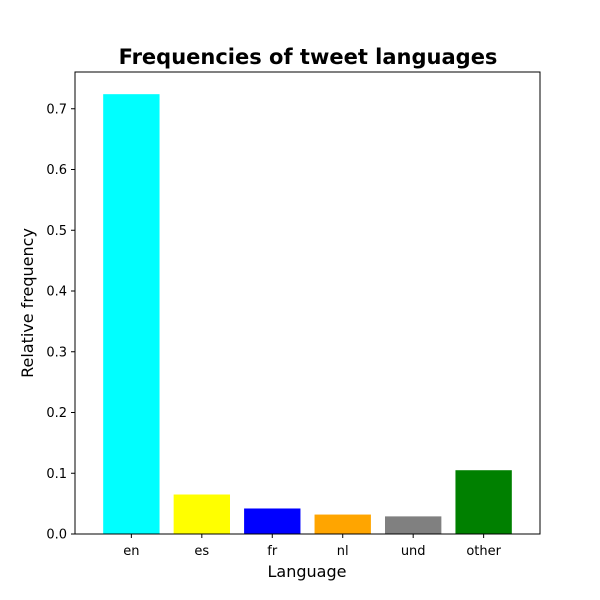 This screenshot has width=600, height=600. Describe the element at coordinates (272, 521) in the screenshot. I see `bar-fr` at that location.